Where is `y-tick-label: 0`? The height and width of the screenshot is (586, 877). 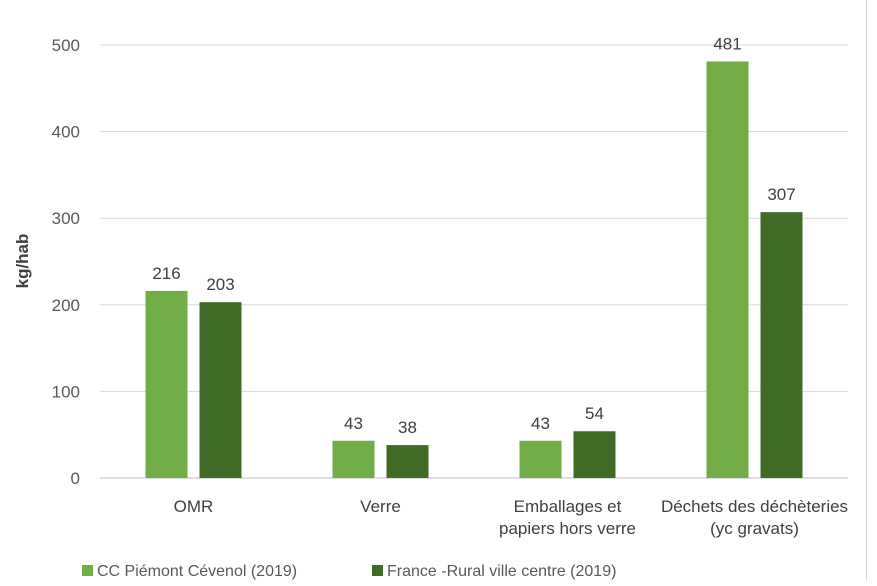 y-tick-label: 0 is located at coordinates (75, 478).